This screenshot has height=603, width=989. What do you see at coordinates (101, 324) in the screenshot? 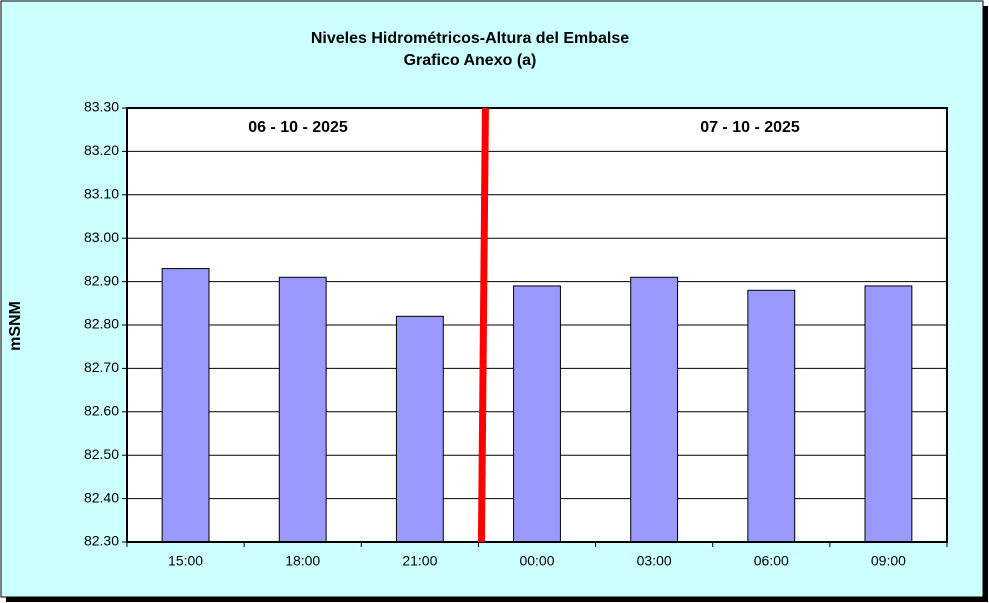
I see `y-tick-label: 82.80` at bounding box center [101, 324].